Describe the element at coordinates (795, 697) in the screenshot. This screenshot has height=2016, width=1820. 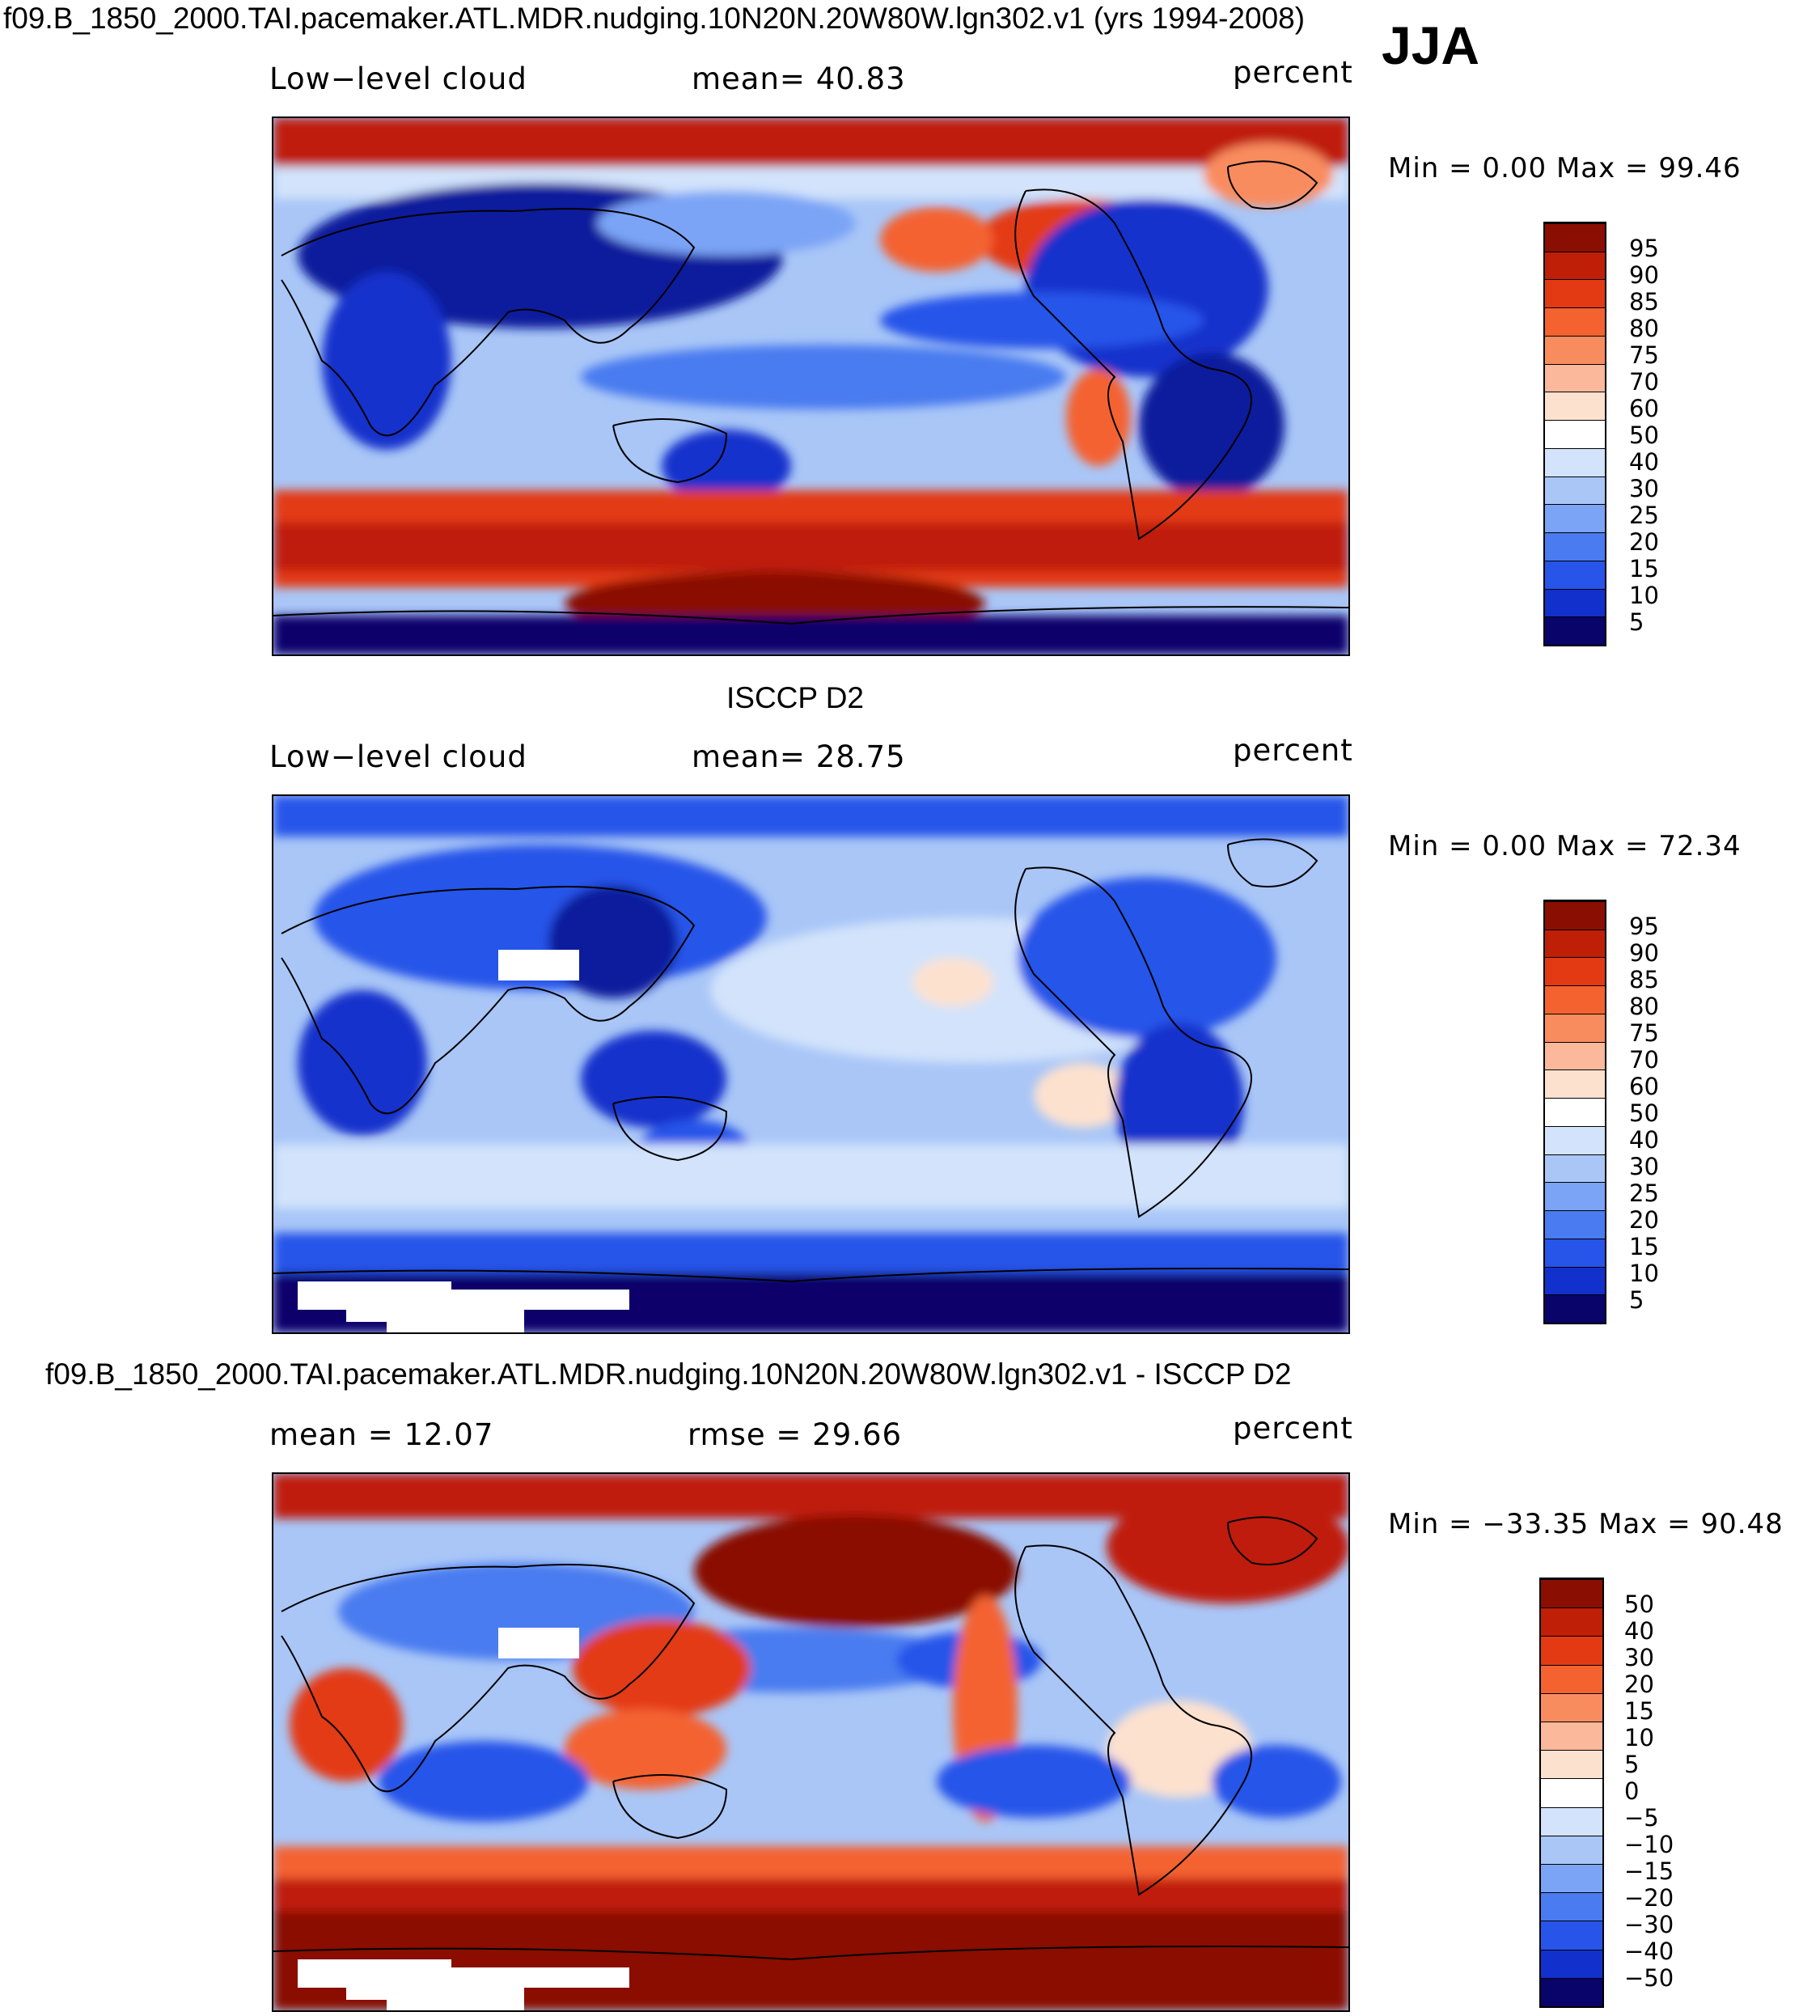
I see `panel-2-heading: ISCCP D2` at that location.